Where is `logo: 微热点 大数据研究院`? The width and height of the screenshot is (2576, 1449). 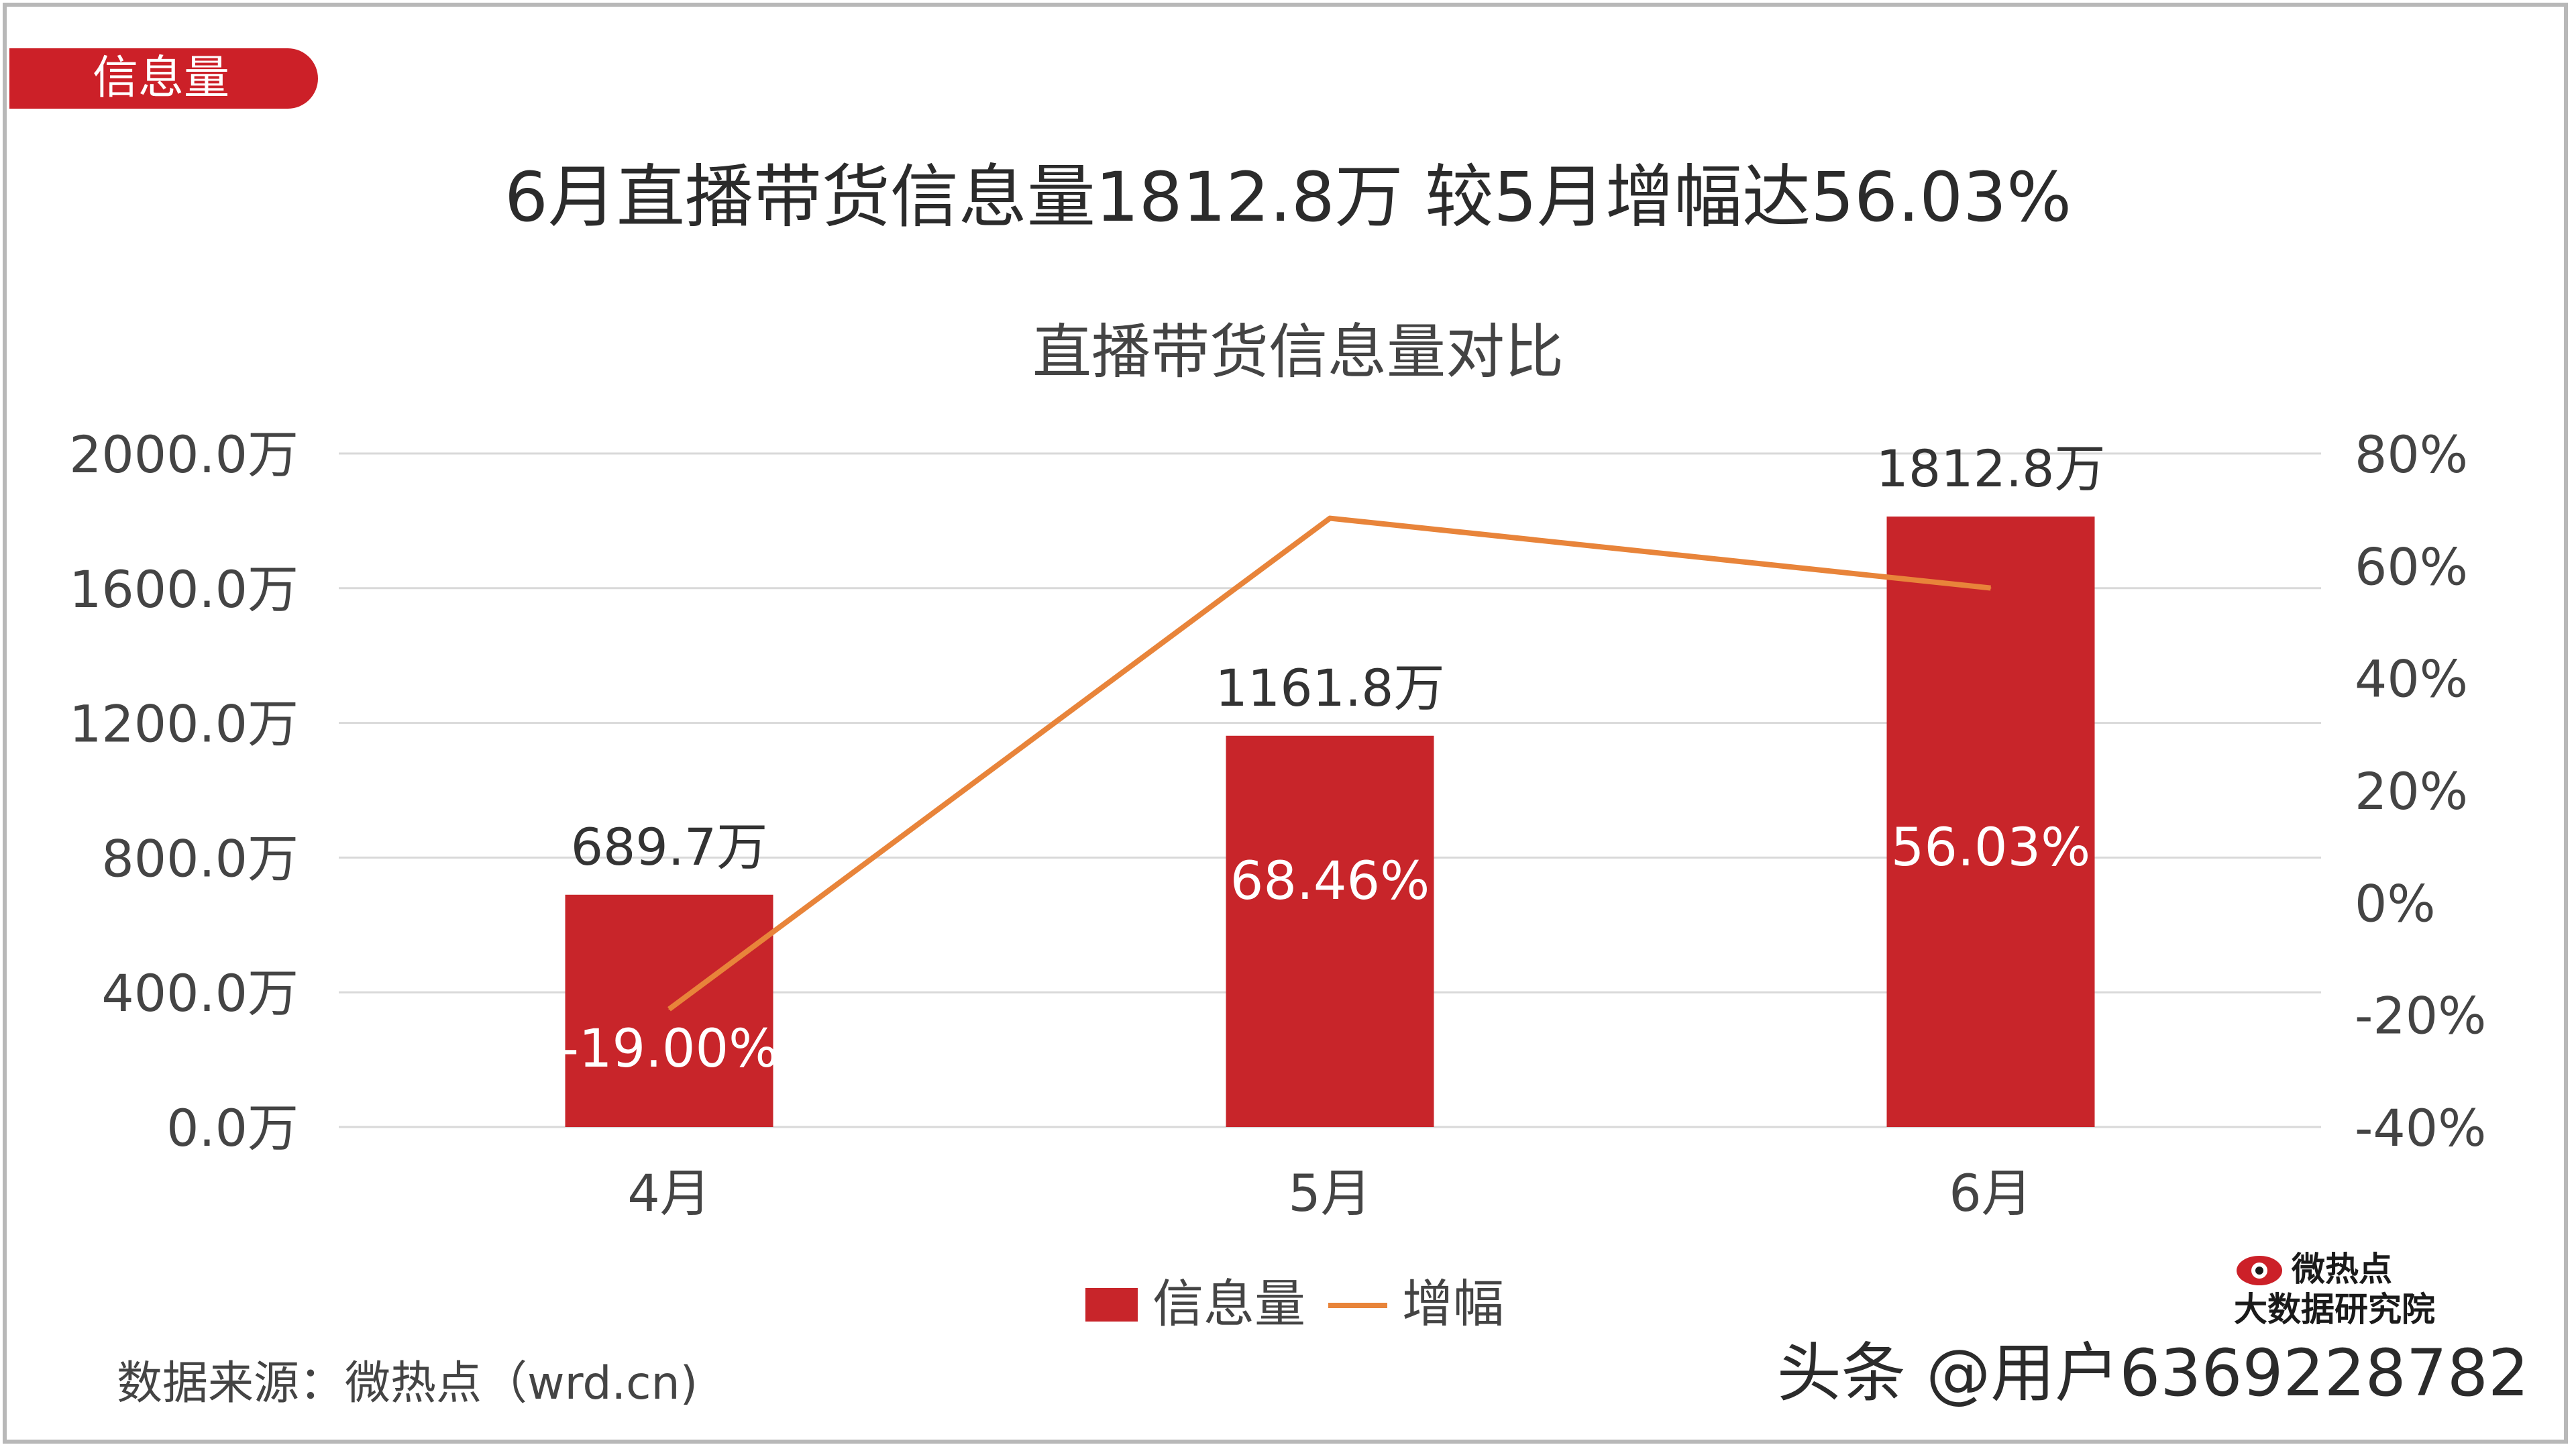 logo: 微热点 大数据研究院 is located at coordinates (2354, 1288).